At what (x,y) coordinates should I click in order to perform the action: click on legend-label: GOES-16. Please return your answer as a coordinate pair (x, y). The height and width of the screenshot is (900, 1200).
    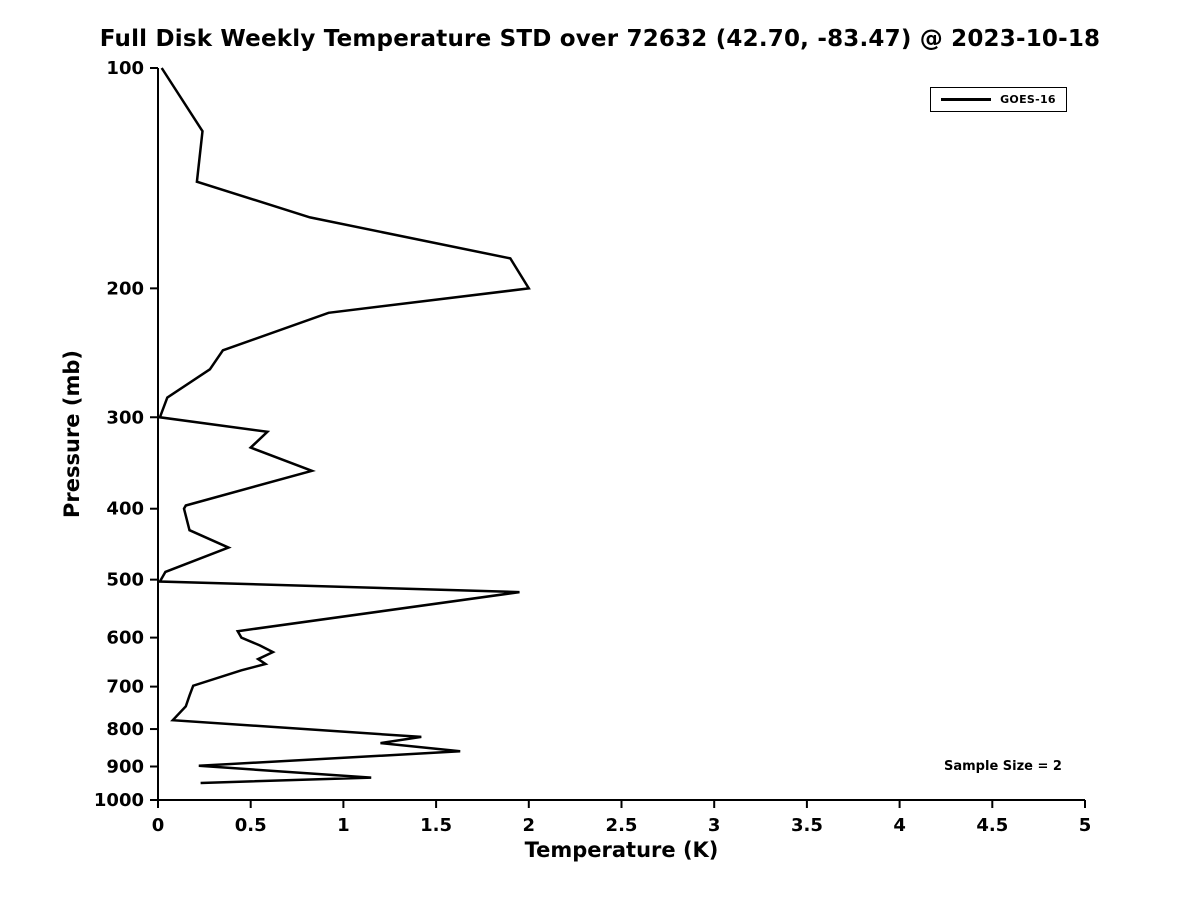
    Looking at the image, I should click on (1028, 99).